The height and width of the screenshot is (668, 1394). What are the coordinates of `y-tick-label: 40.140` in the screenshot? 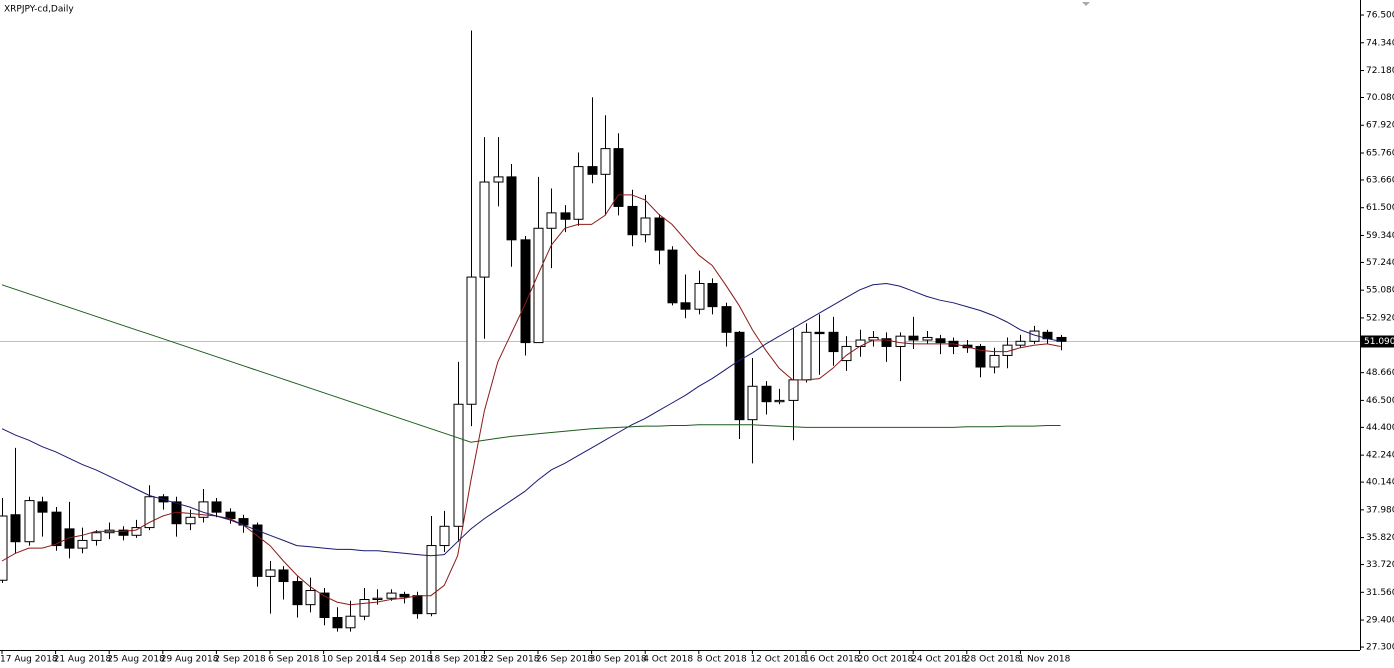 It's located at (1380, 483).